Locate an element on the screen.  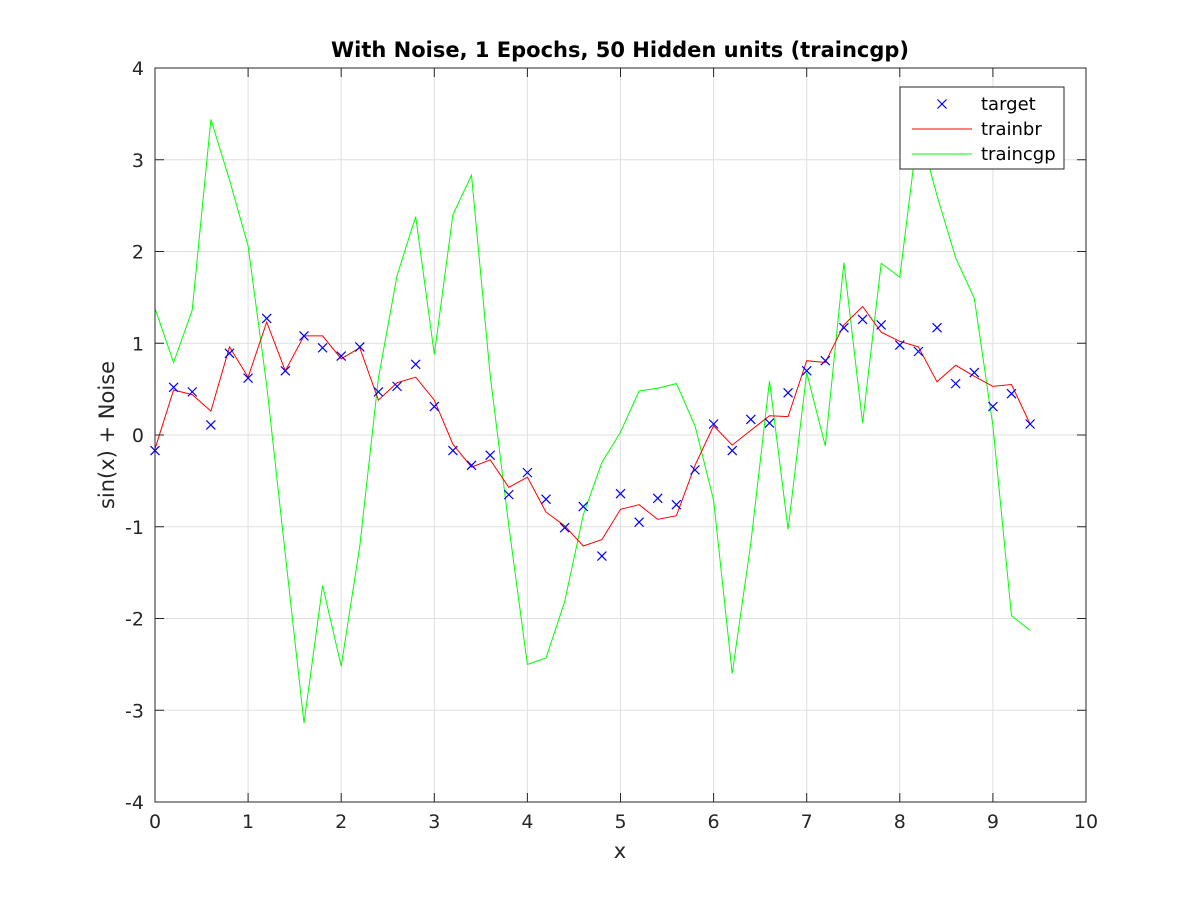
y-axis-label: sin(x) + Noise is located at coordinates (107, 435).